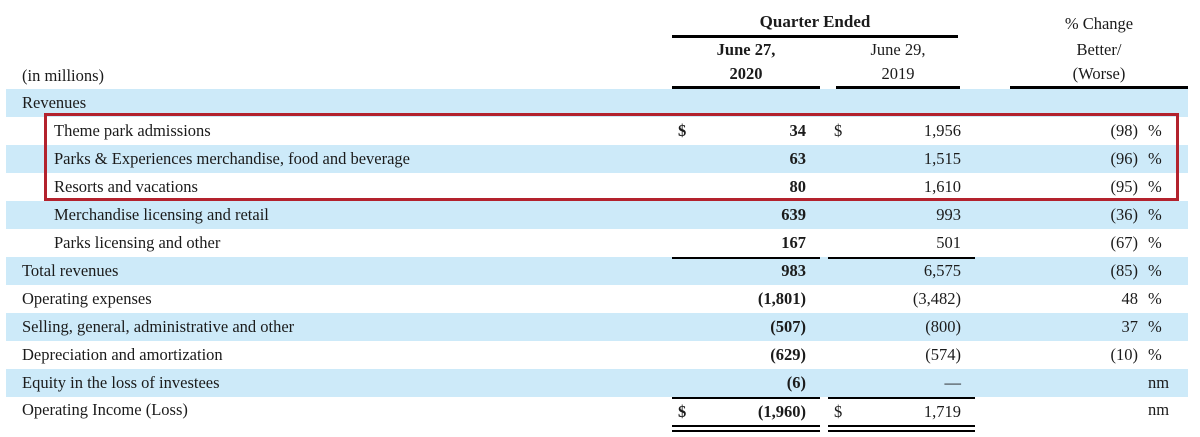 The width and height of the screenshot is (1200, 437). I want to click on value-group-2020: $34, so click(746, 131).